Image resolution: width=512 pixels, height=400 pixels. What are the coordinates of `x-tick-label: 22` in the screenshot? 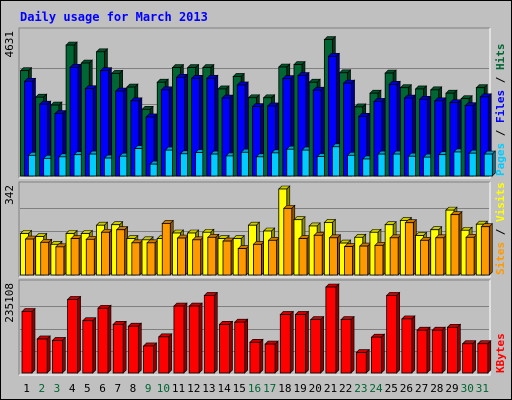 It's located at (345, 388).